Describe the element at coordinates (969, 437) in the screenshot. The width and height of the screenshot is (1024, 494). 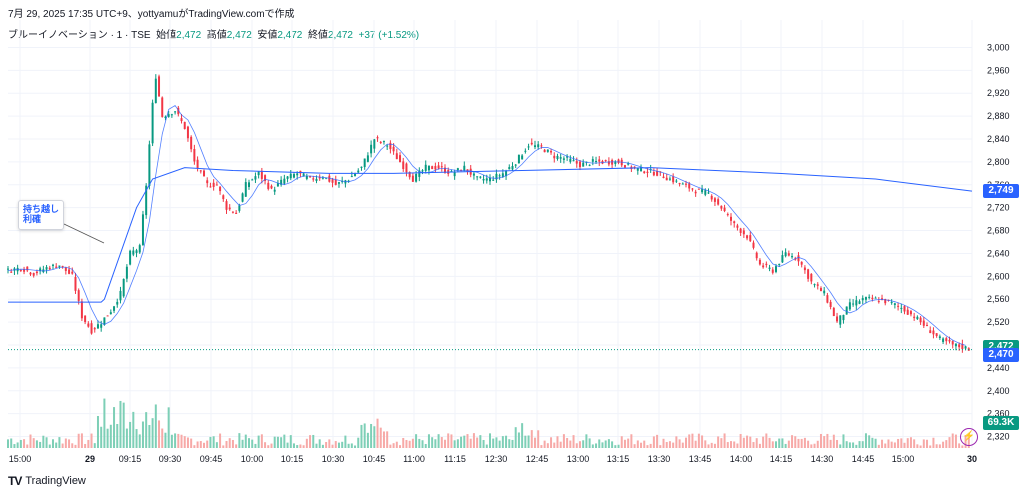
I see `lightning-icon: ⚡` at that location.